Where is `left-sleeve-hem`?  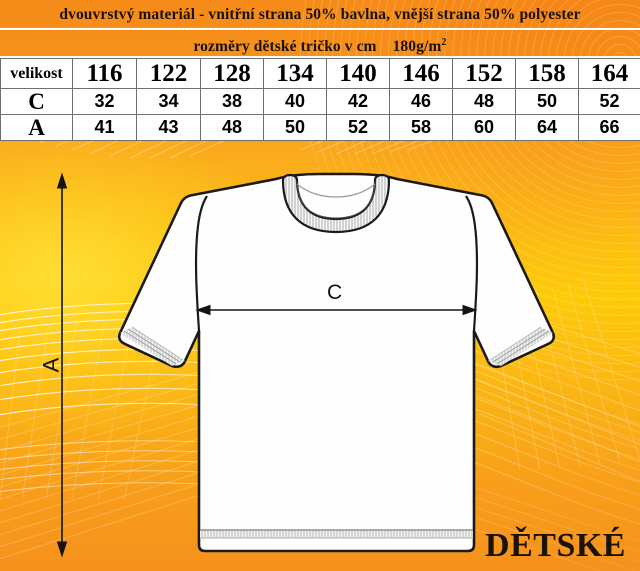
left-sleeve-hem is located at coordinates (152, 346).